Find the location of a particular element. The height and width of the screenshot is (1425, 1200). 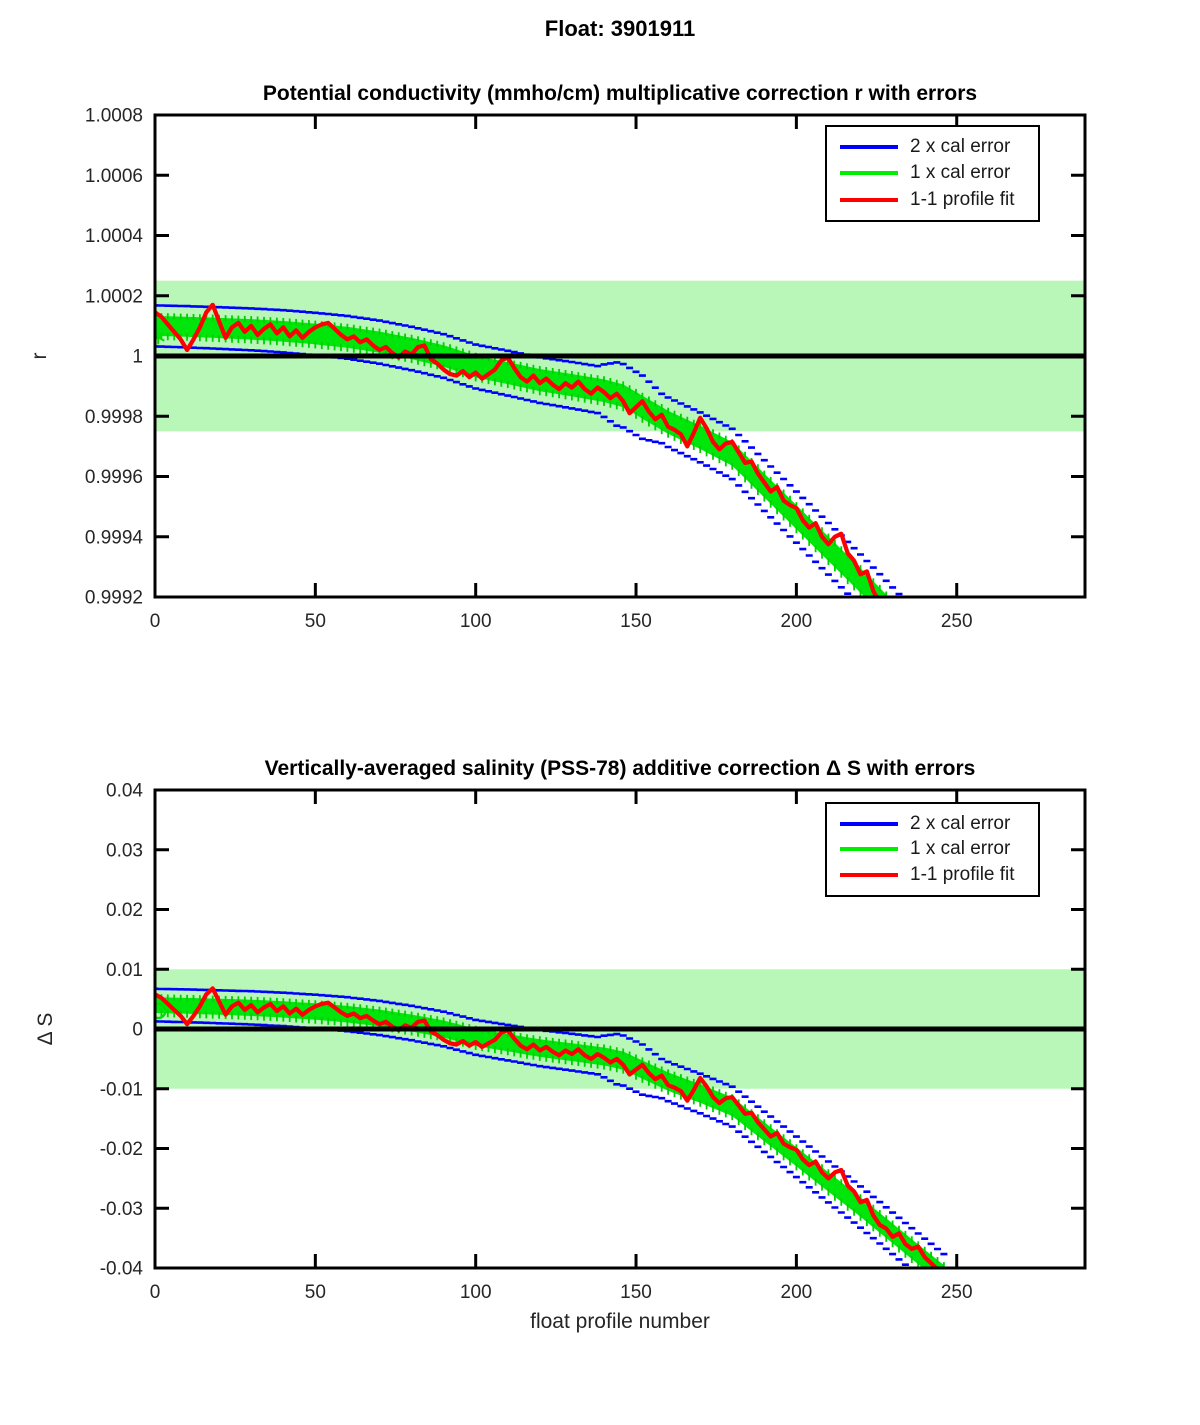

y-tick-label: 0.9994 is located at coordinates (114, 537).